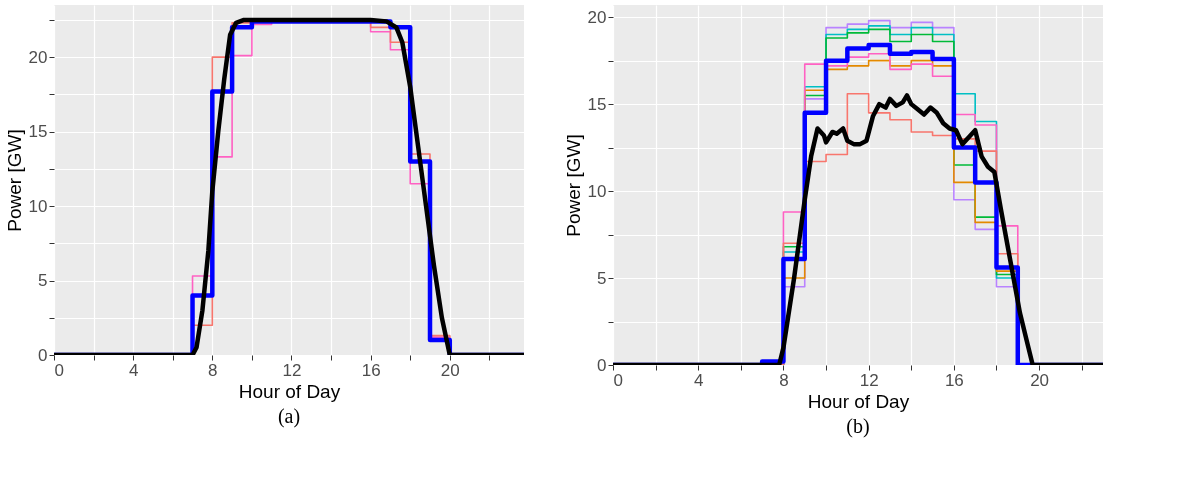 This screenshot has height=488, width=1191. What do you see at coordinates (289, 416) in the screenshot?
I see `text: (a)` at bounding box center [289, 416].